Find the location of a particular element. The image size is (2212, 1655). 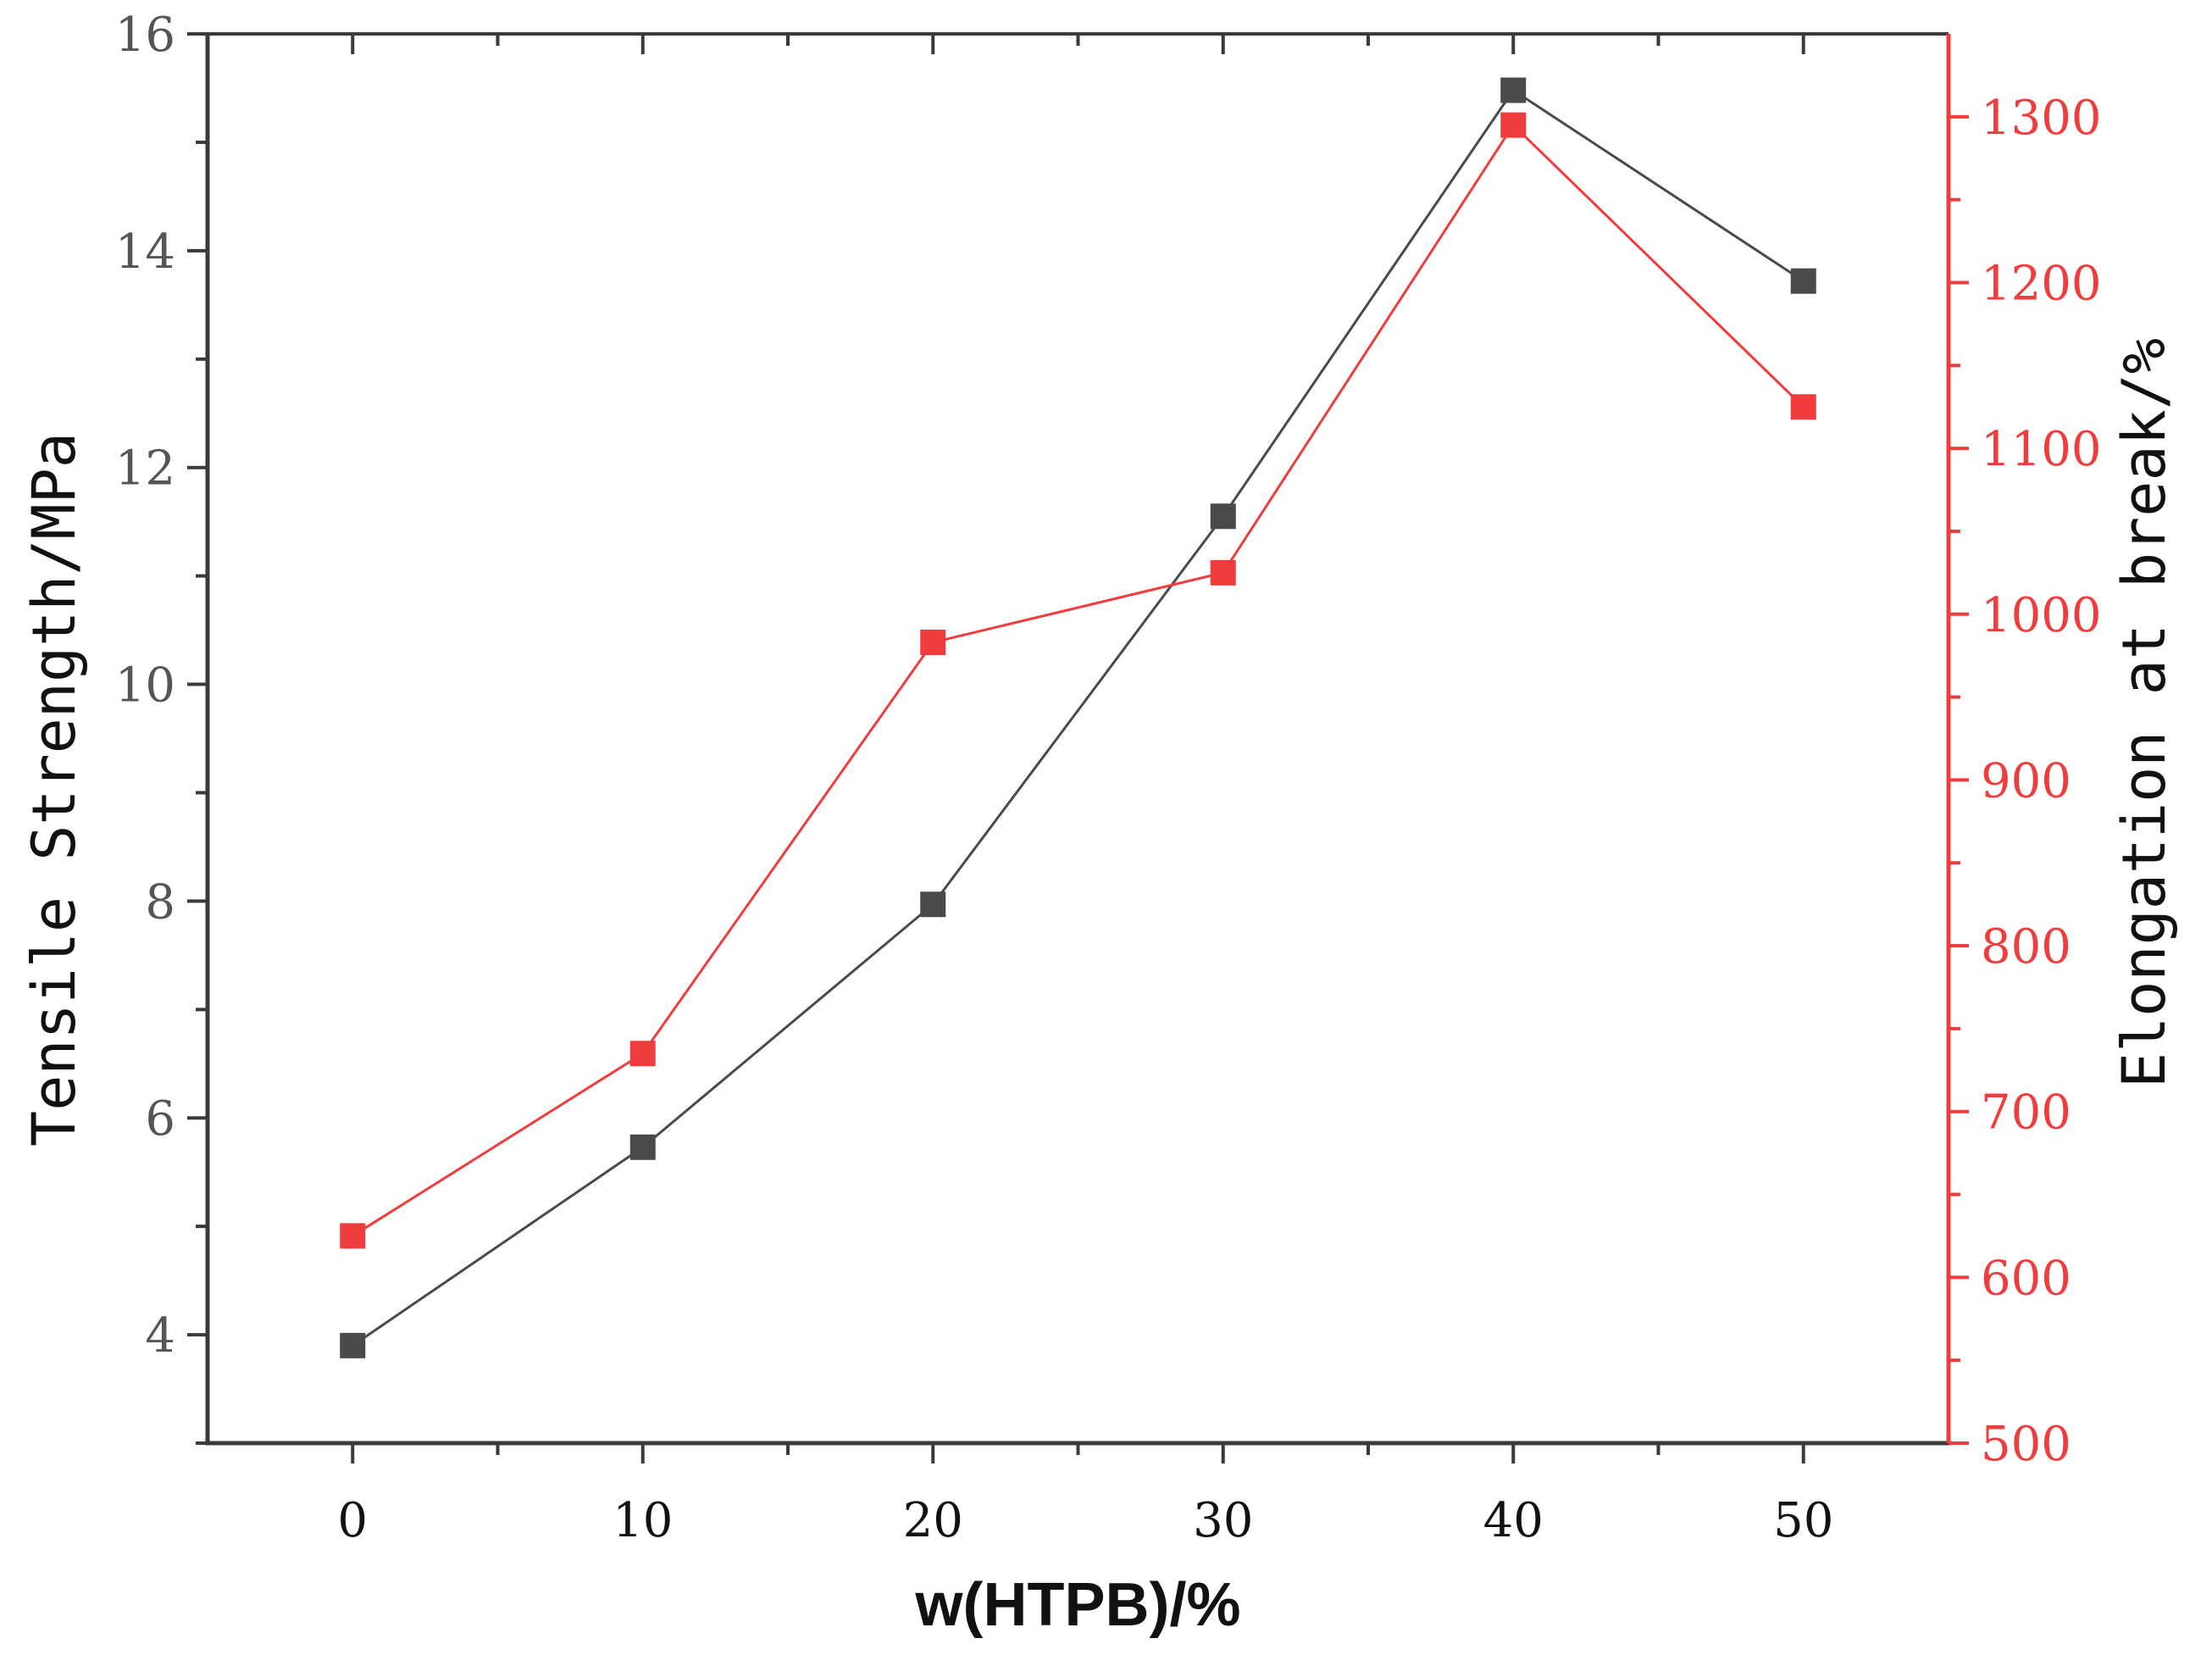

y-left-tick-label: 14 is located at coordinates (145, 252).